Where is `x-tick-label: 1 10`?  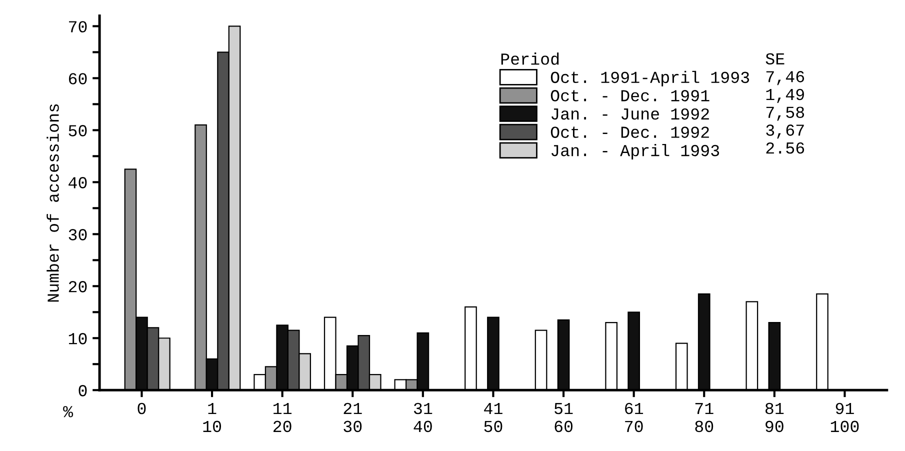
x-tick-label: 1 10 is located at coordinates (212, 417).